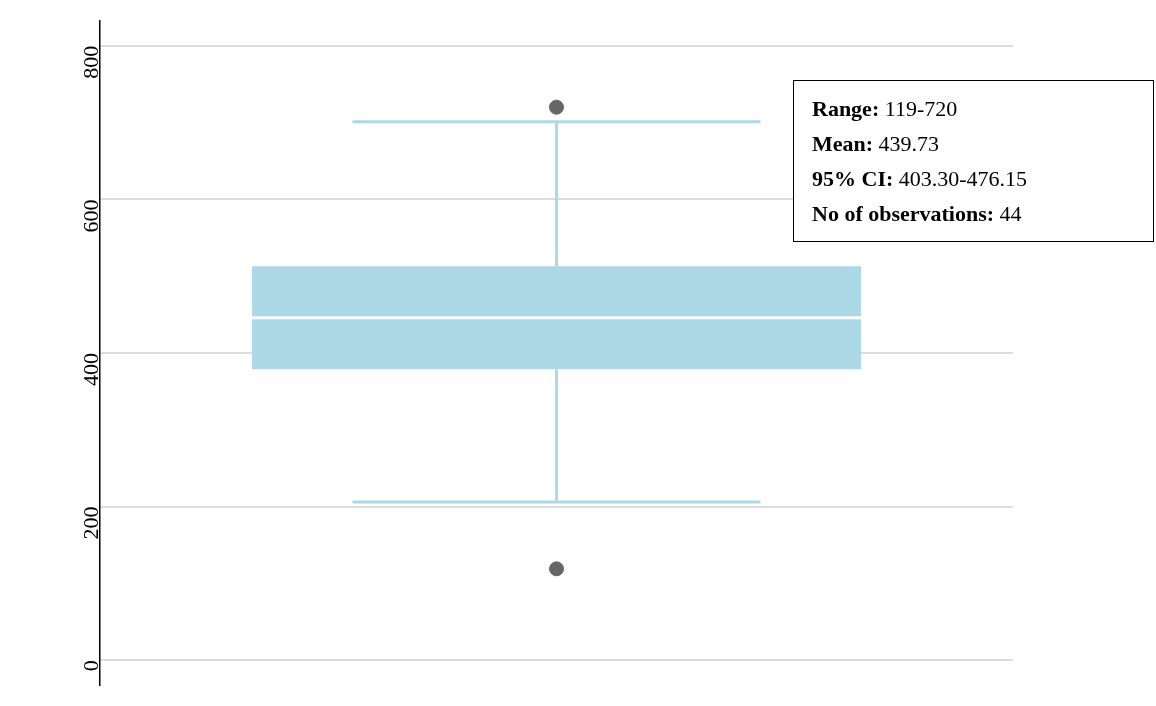  I want to click on y-tick-label: 200, so click(90, 523).